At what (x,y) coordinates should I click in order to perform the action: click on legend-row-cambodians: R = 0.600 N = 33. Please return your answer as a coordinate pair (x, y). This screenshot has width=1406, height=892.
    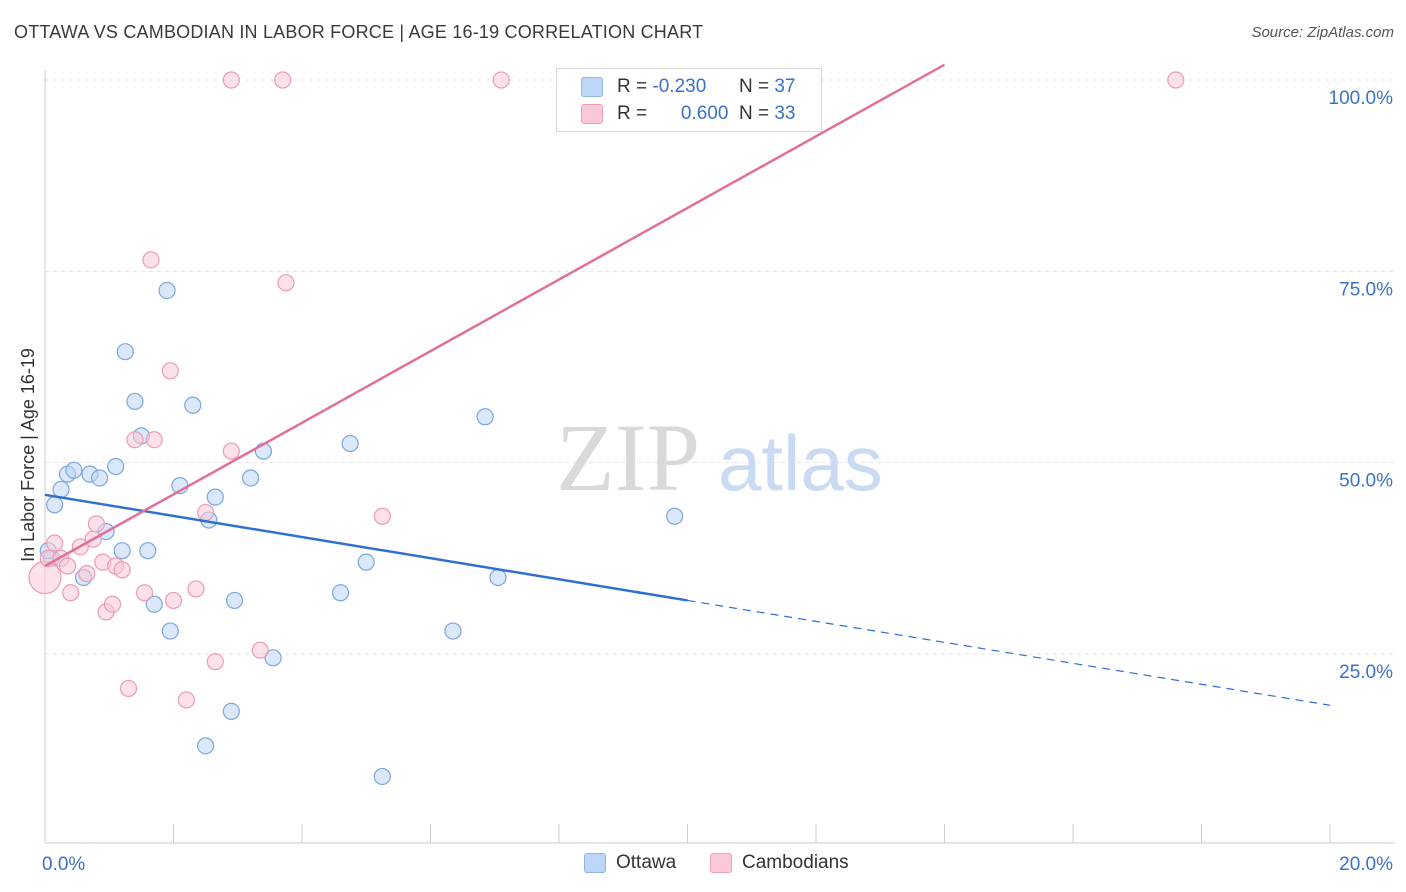
    Looking at the image, I should click on (688, 114).